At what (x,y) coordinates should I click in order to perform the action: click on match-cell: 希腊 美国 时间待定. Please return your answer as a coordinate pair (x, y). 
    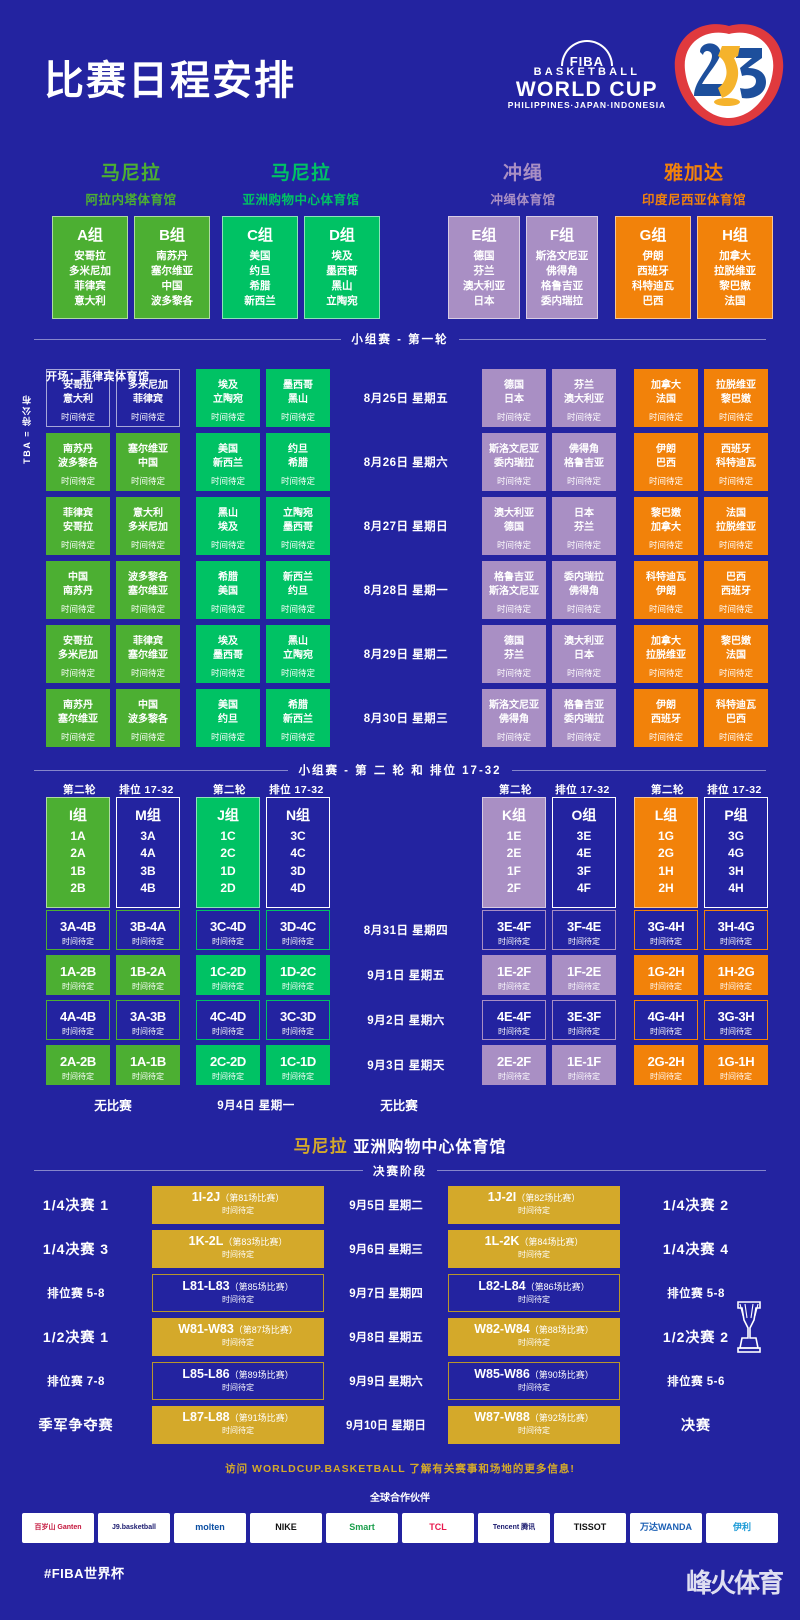
    Looking at the image, I should click on (228, 590).